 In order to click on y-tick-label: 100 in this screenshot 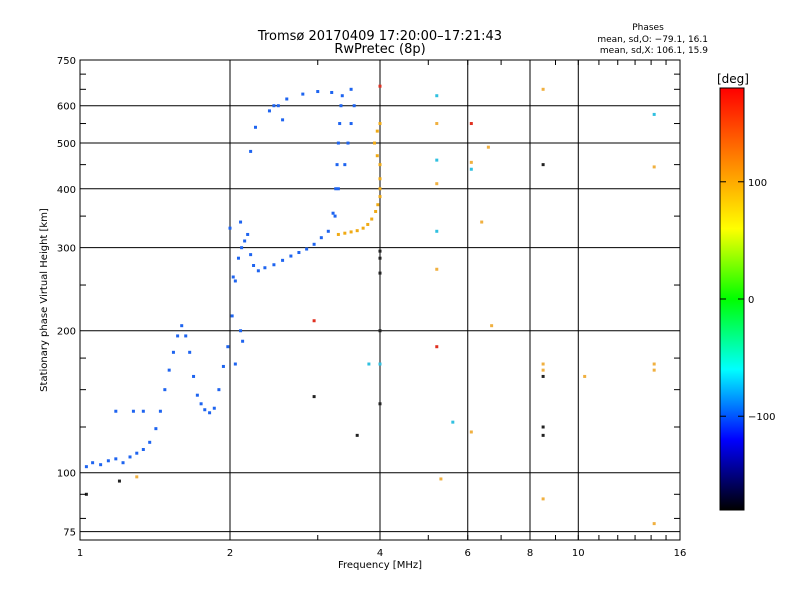, I will do `click(66, 474)`.